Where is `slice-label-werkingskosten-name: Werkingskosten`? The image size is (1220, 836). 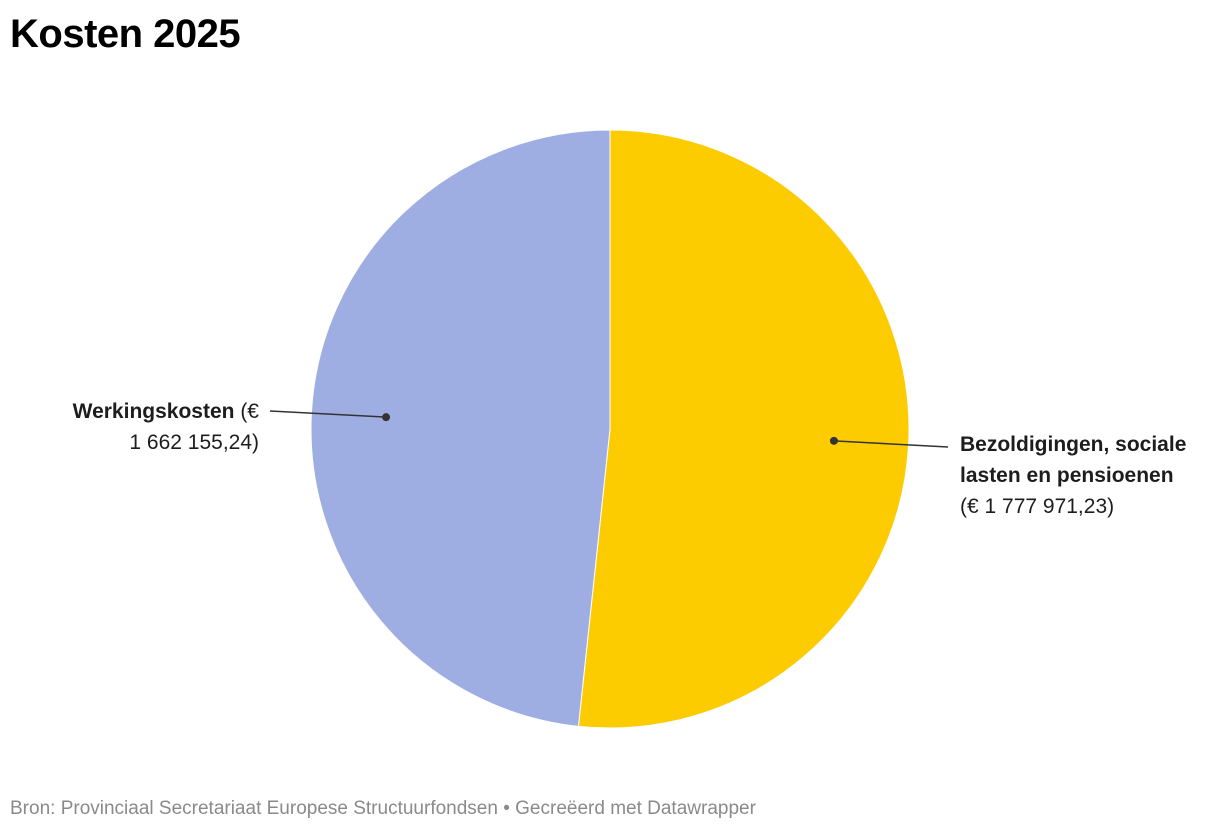
slice-label-werkingskosten-name: Werkingskosten is located at coordinates (153, 411).